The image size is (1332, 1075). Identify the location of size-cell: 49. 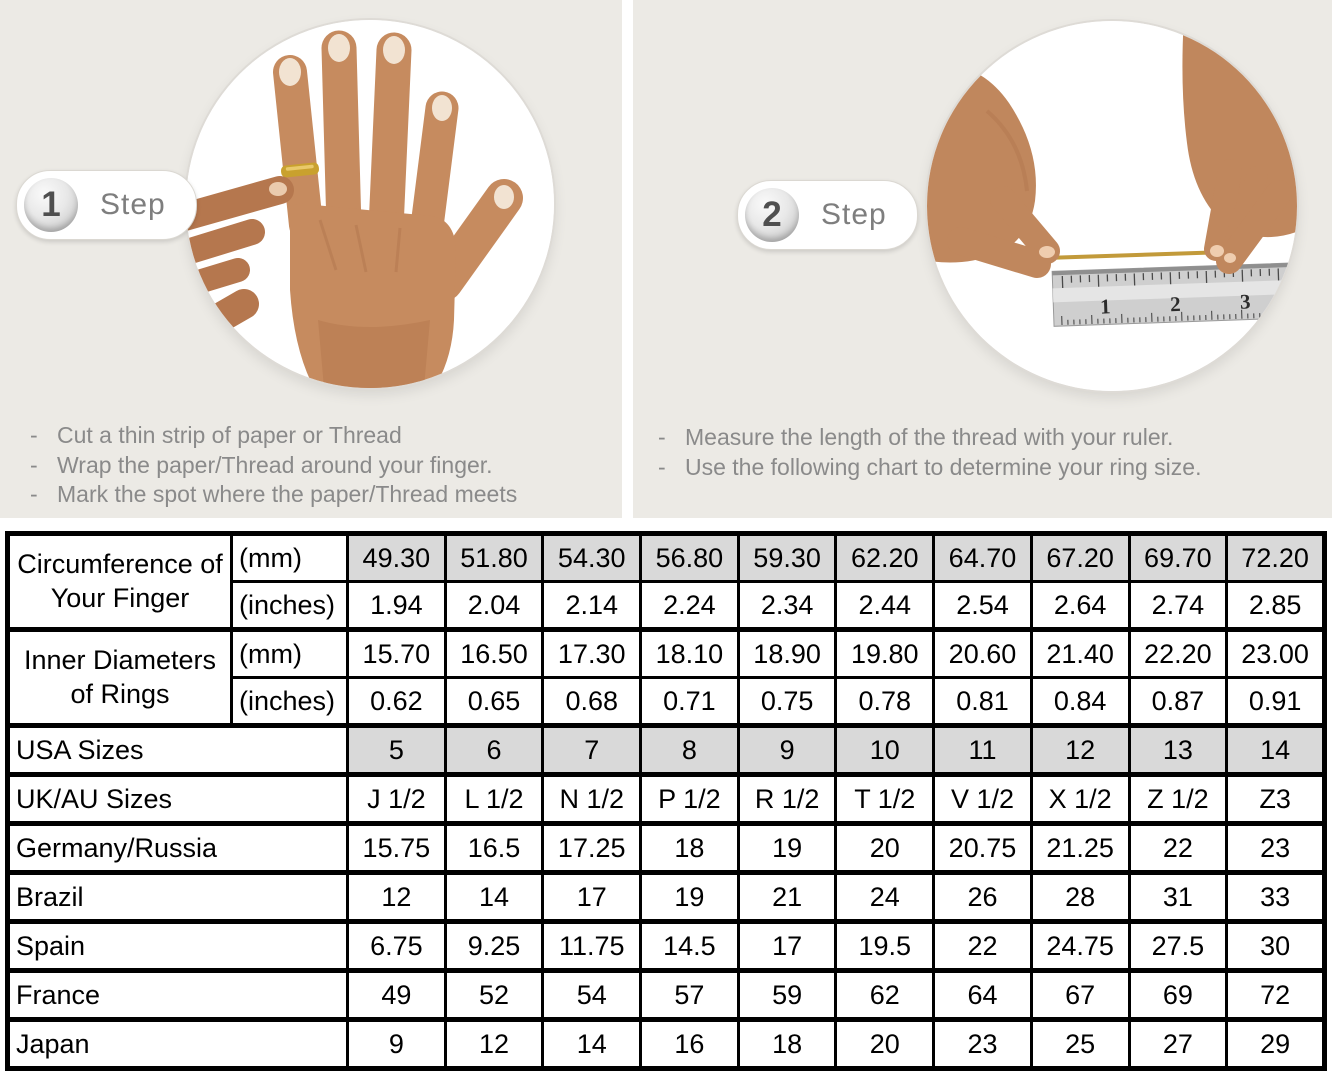
(396, 994).